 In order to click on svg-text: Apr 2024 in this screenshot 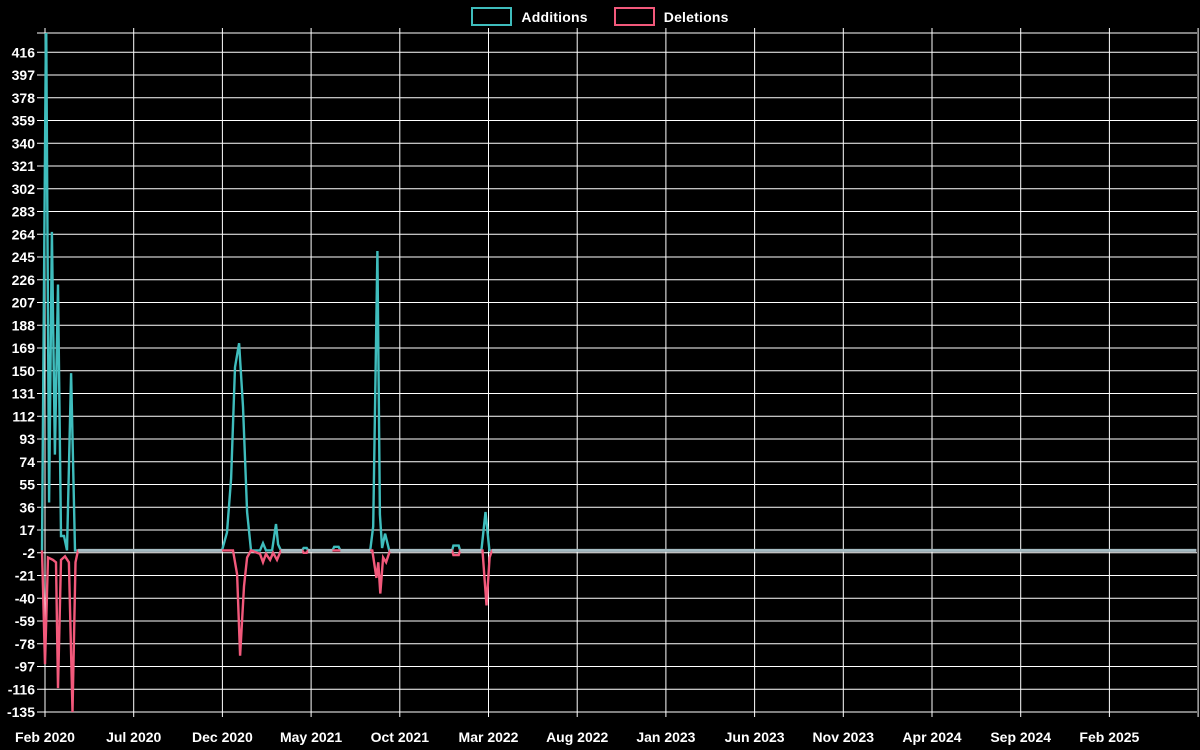, I will do `click(931, 737)`.